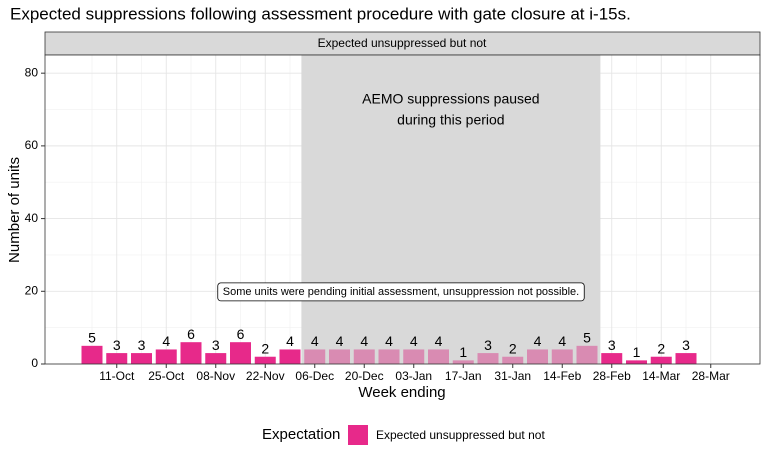 This screenshot has width=768, height=466. Describe the element at coordinates (314, 376) in the screenshot. I see `x-tick-label: 06-Dec` at that location.